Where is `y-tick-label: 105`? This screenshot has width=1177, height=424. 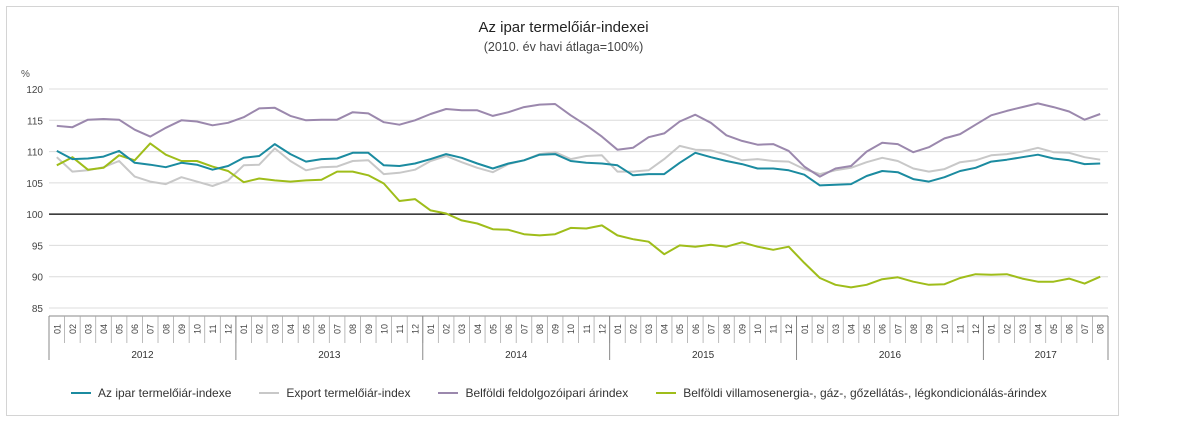 y-tick-label: 105 is located at coordinates (34, 184).